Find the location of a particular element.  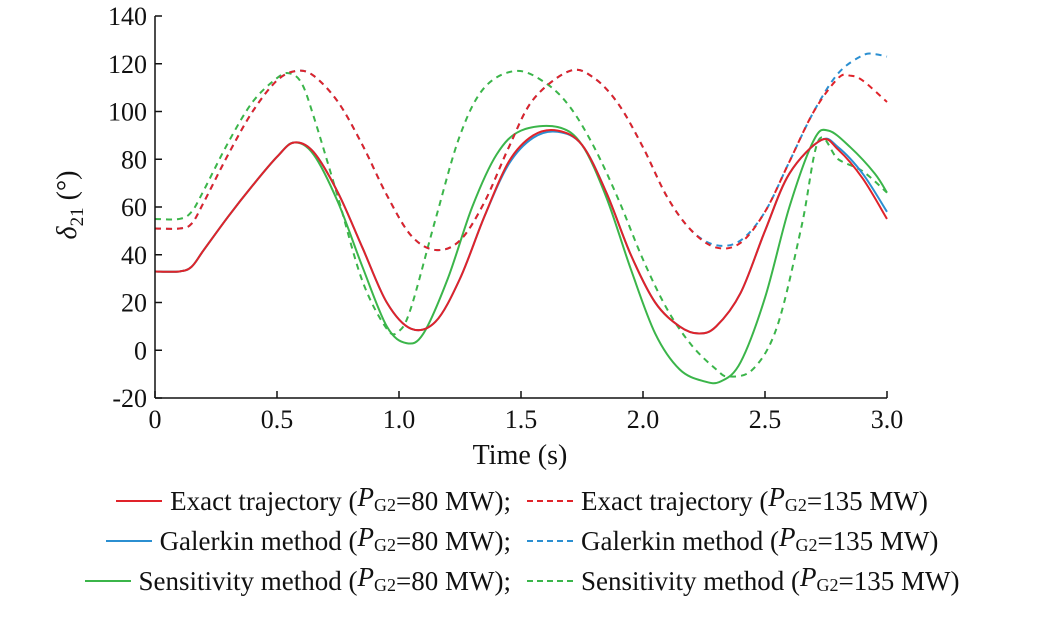

legend-entry-exact80: Exact trajectory (PG2 =80 MW); is located at coordinates (318, 501).